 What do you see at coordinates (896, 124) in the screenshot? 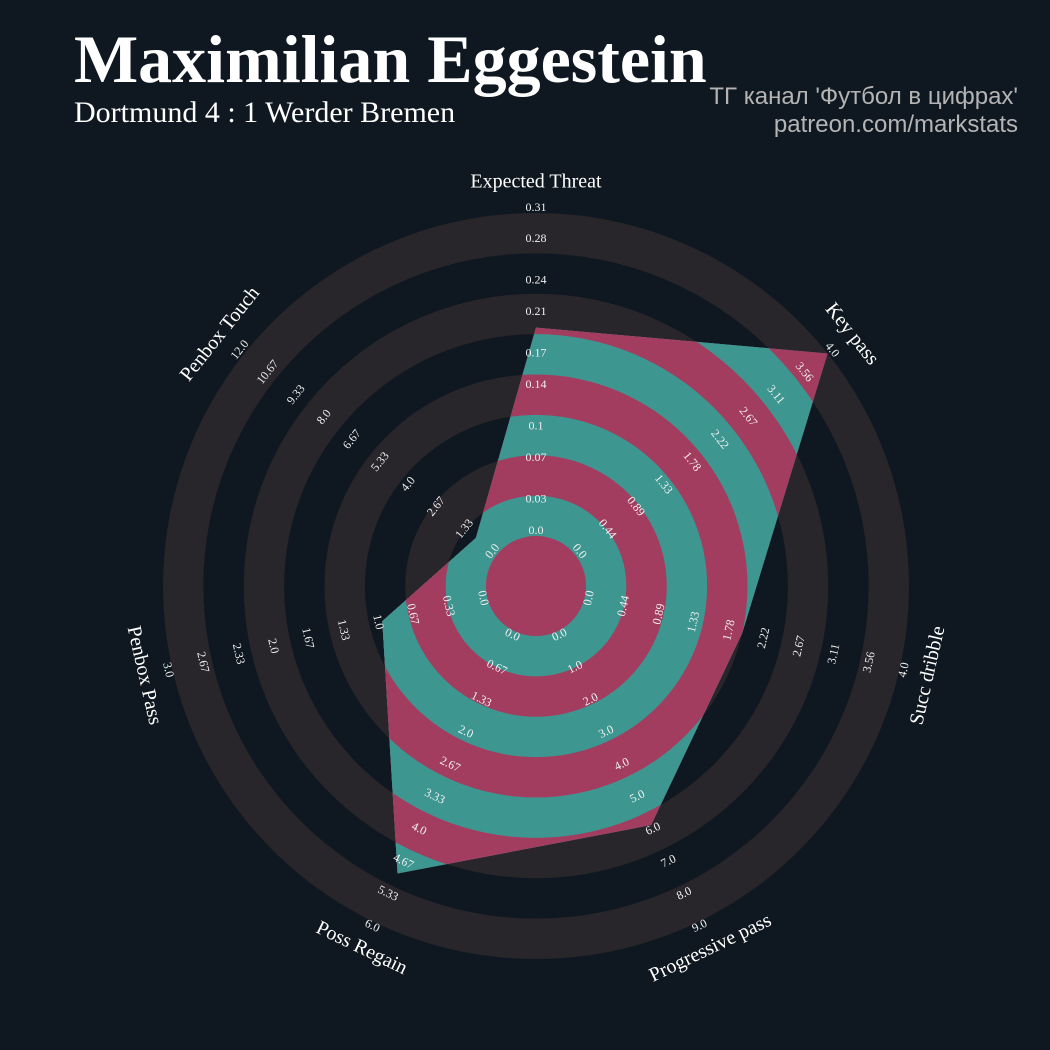
I see `credit: patreon.com/markstats` at bounding box center [896, 124].